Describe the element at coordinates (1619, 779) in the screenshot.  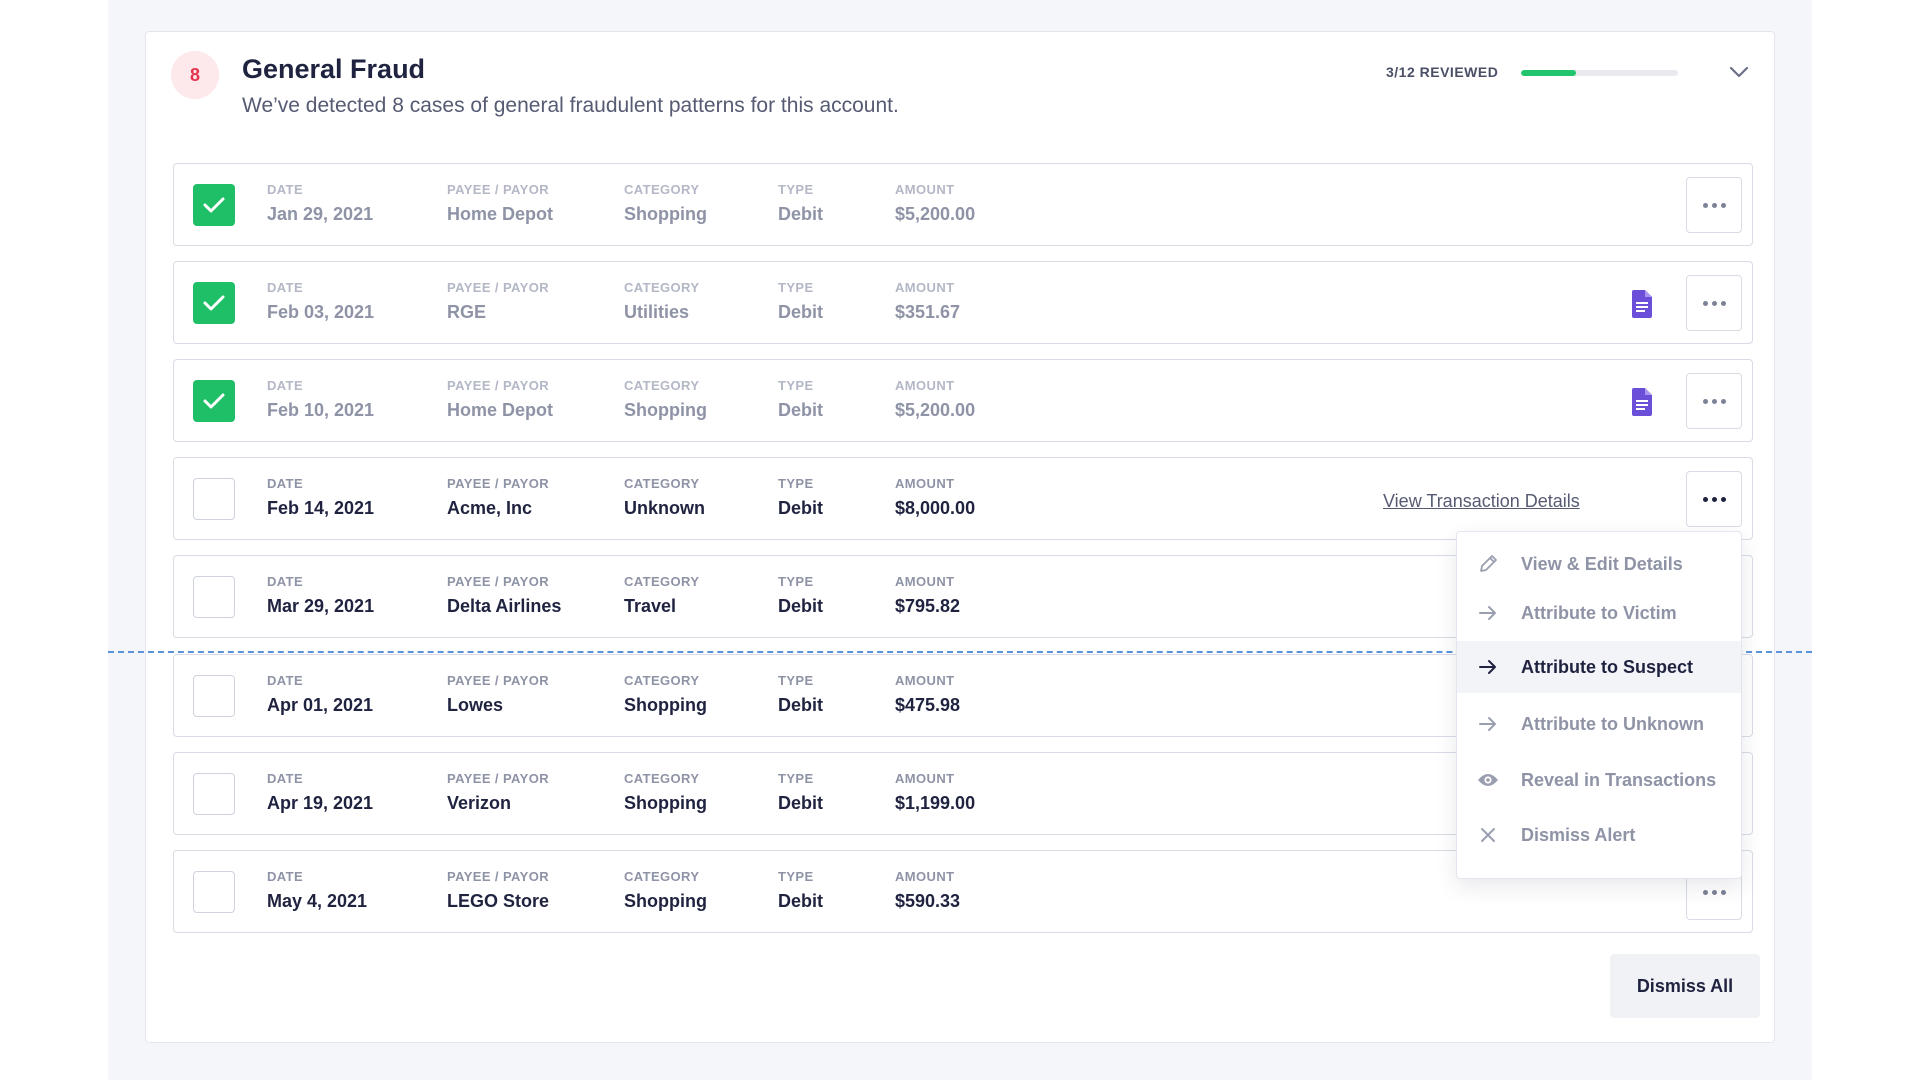
I see `menu-item-label: Reveal in Transactions` at that location.